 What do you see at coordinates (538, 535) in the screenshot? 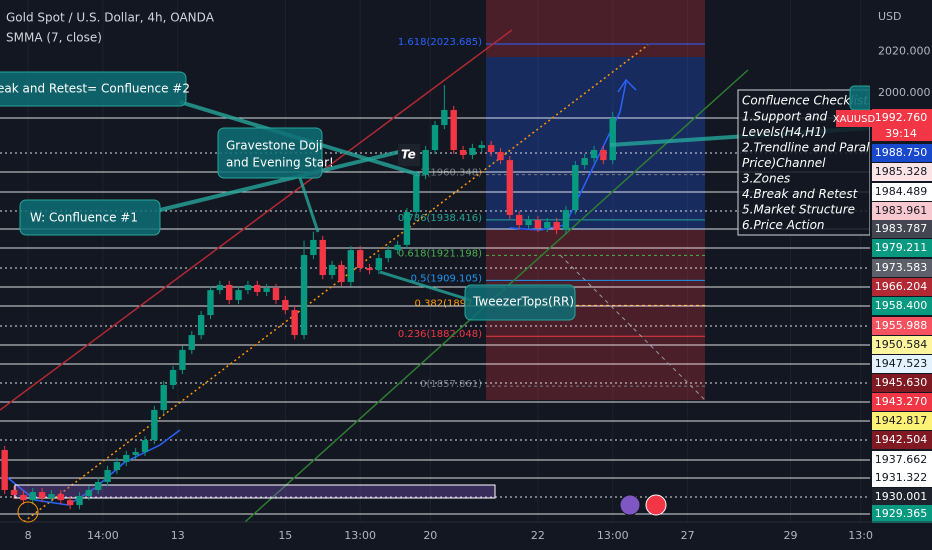
I see `x-tick-label: 22` at bounding box center [538, 535].